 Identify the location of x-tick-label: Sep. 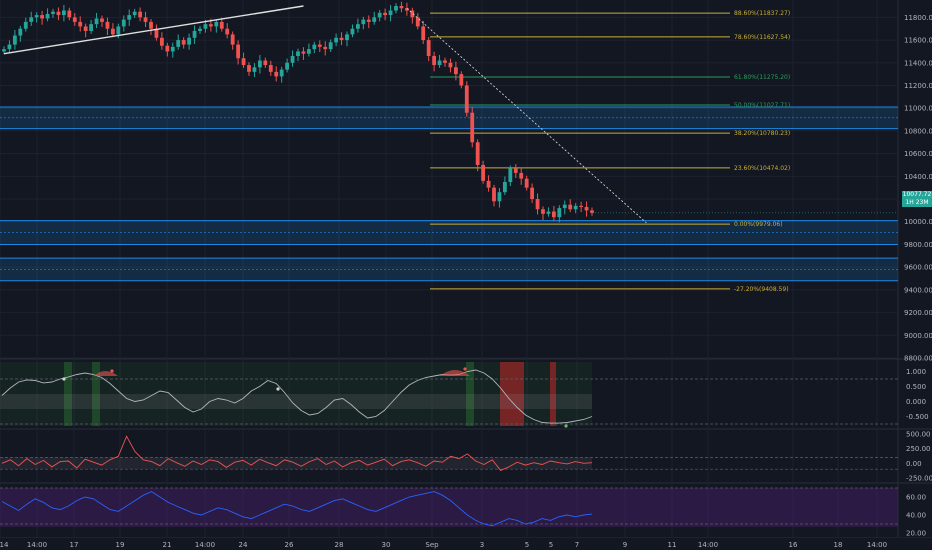
(432, 545).